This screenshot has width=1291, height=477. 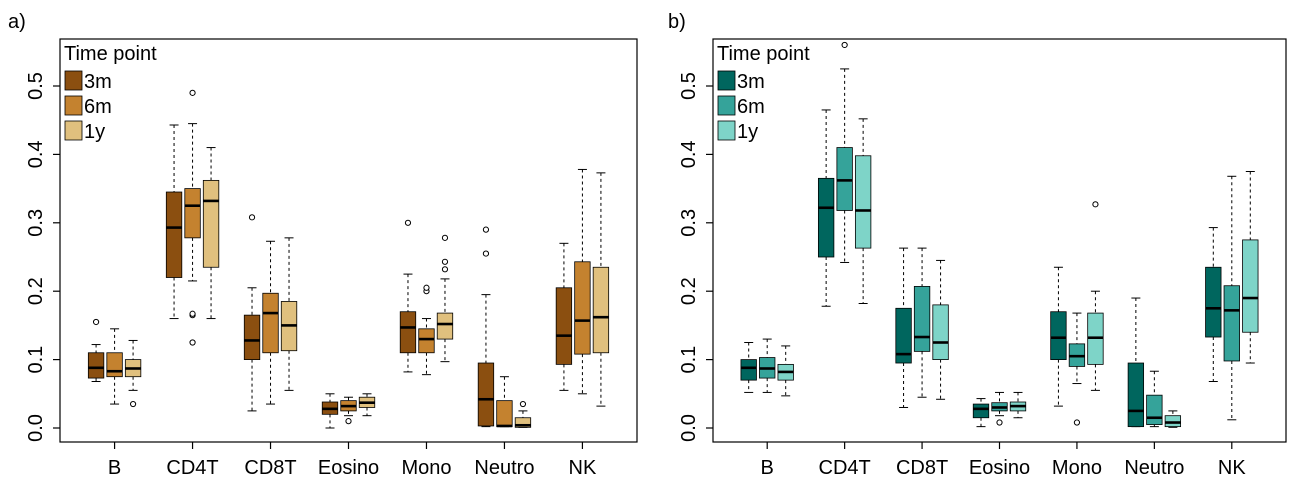 What do you see at coordinates (1077, 369) in the screenshot?
I see `box-mono-6m` at bounding box center [1077, 369].